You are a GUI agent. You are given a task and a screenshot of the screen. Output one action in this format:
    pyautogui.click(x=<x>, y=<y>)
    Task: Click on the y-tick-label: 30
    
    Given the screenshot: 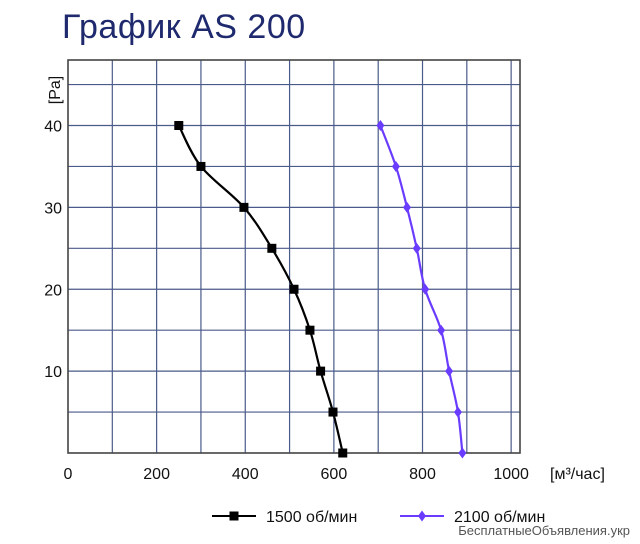 What is the action you would take?
    pyautogui.click(x=53, y=208)
    